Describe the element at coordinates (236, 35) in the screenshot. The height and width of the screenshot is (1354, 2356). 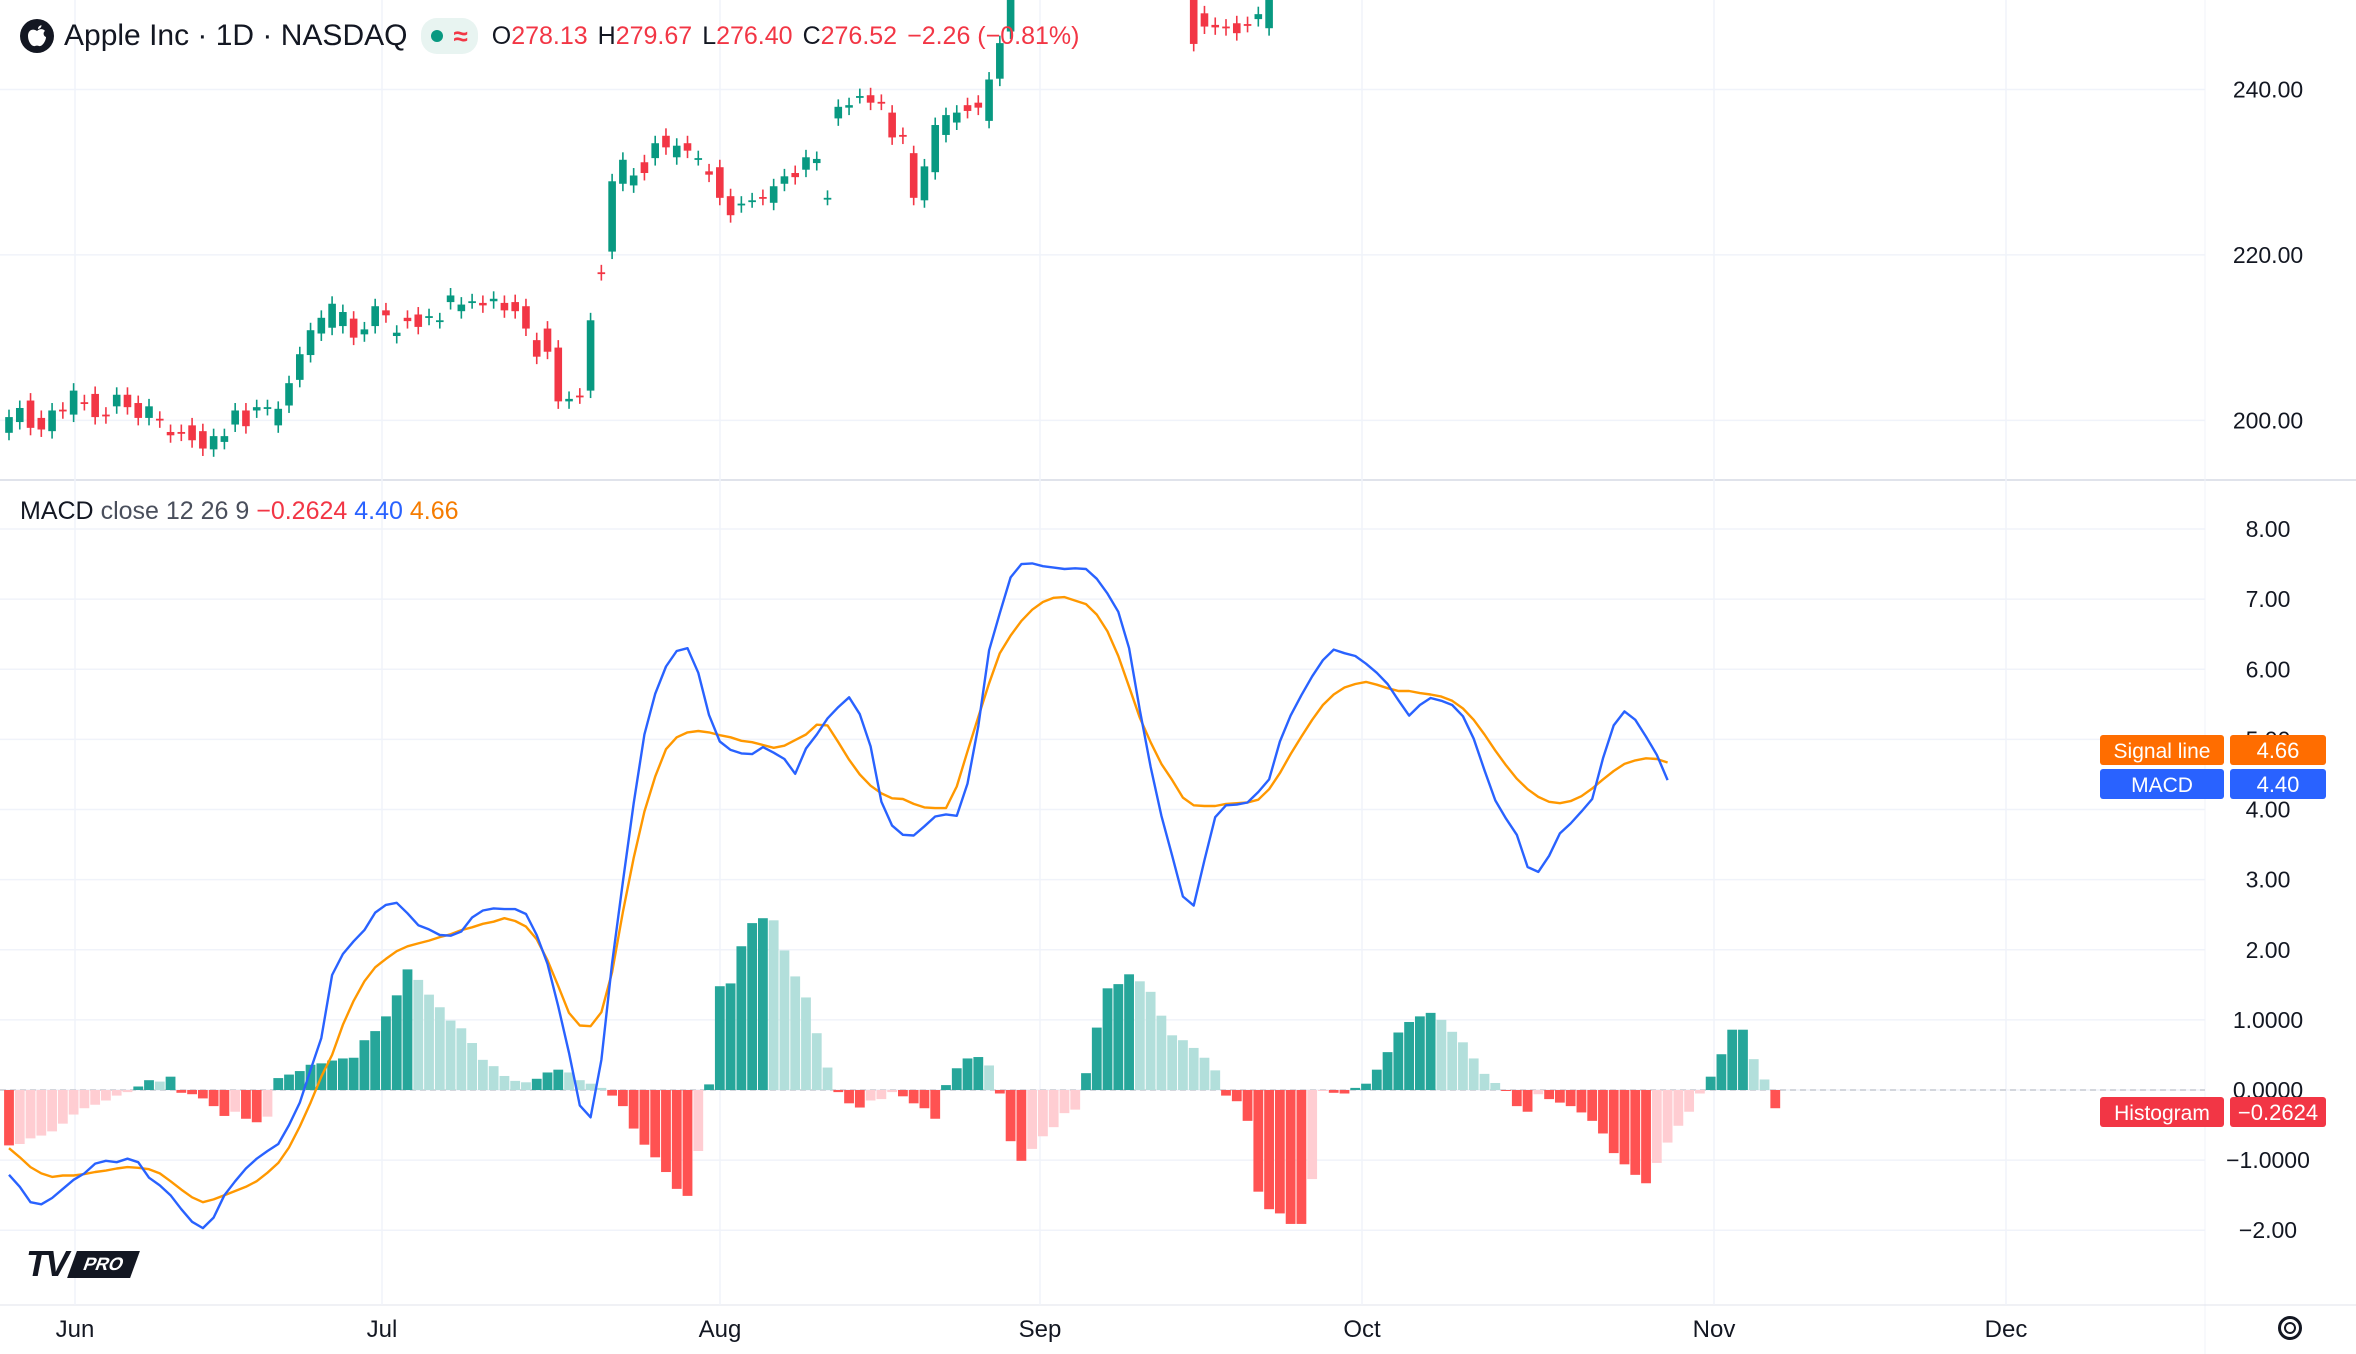
I see `symbol-title: Apple Inc · 1D · NASDAQ` at that location.